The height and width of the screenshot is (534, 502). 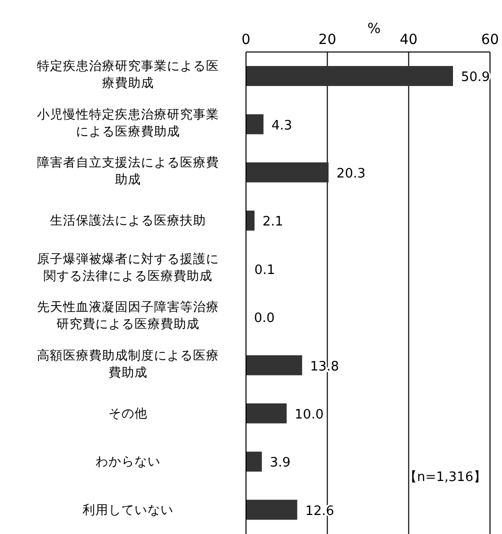 What do you see at coordinates (128, 509) in the screenshot?
I see `y-tick-label: 利用していない` at bounding box center [128, 509].